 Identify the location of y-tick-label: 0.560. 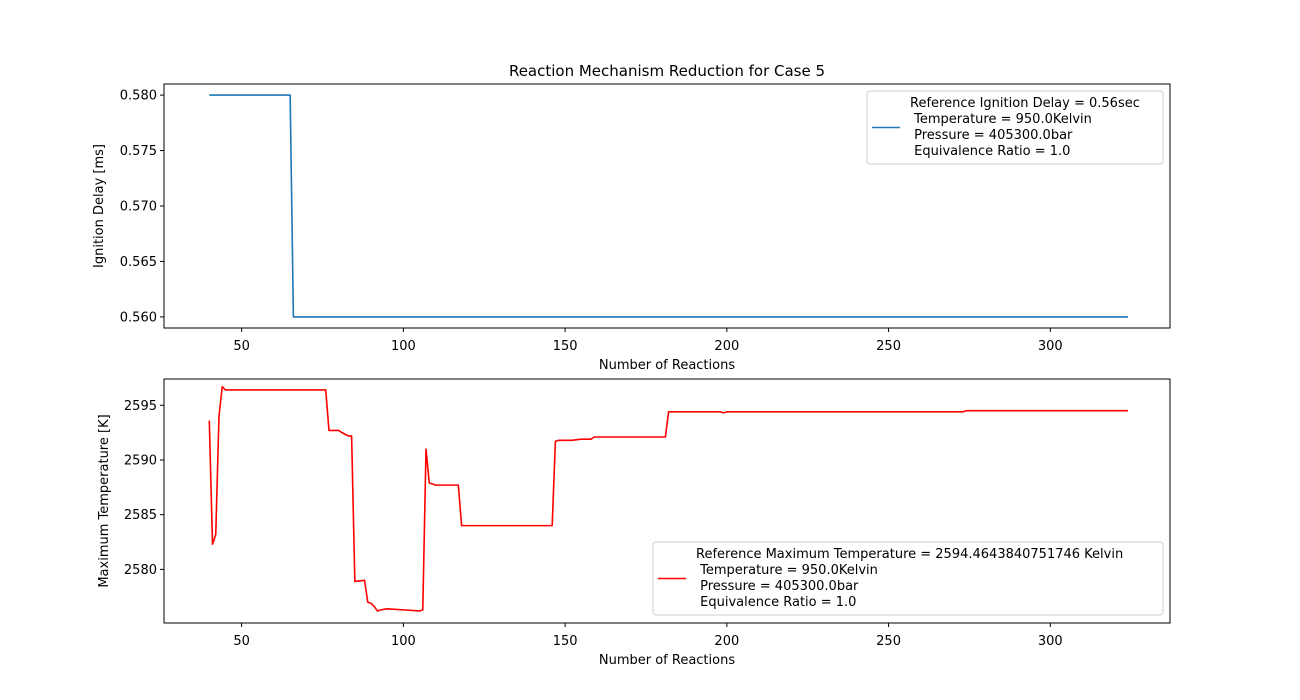
(138, 317).